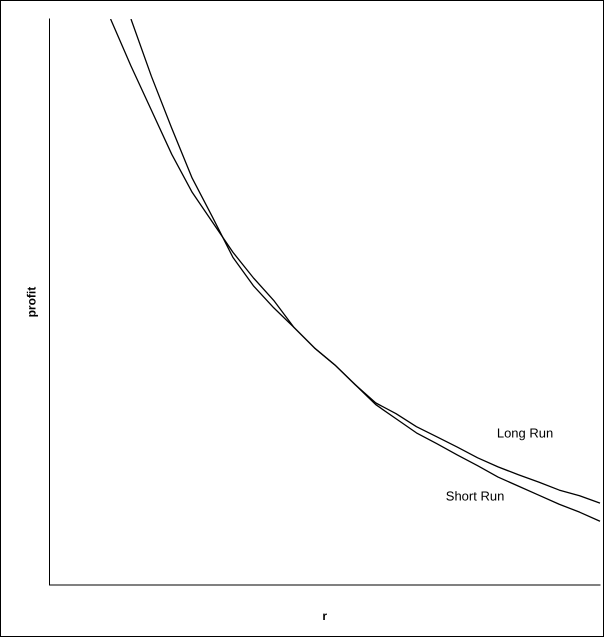 The image size is (604, 637). Describe the element at coordinates (31, 302) in the screenshot. I see `y-axis-title: profit` at that location.